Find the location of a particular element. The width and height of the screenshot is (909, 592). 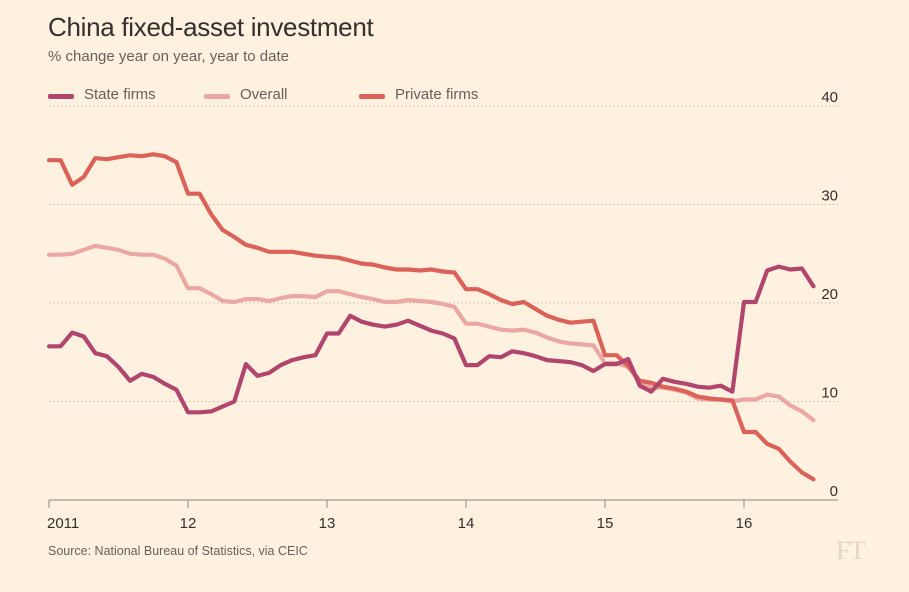

x-axis is located at coordinates (443, 503).